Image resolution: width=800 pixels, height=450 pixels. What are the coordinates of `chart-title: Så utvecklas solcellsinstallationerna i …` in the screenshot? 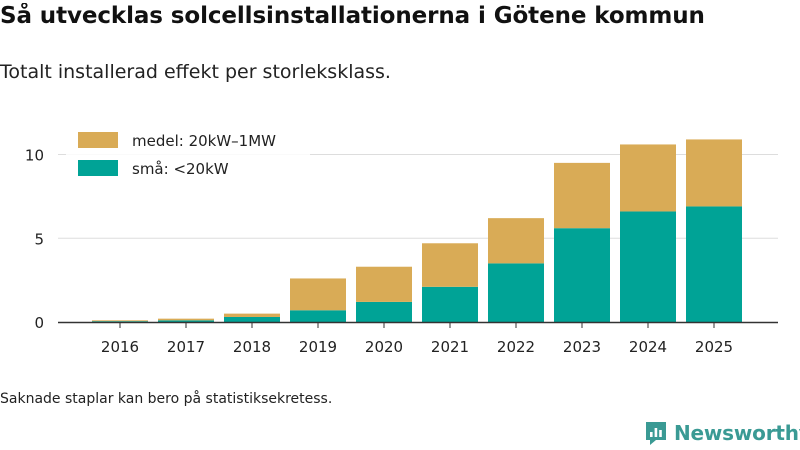 It's located at (352, 16).